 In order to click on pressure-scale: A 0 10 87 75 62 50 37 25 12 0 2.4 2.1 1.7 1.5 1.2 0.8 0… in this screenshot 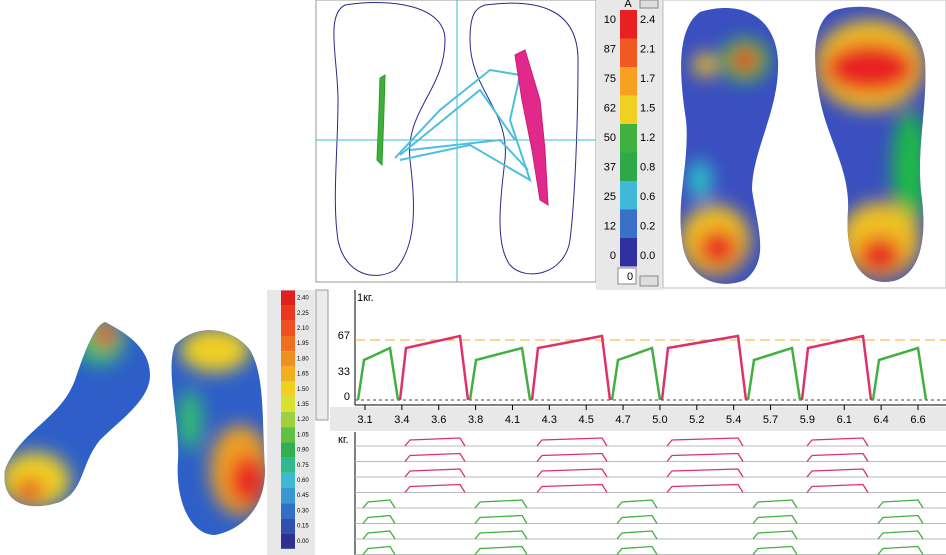, I will do `click(629, 145)`.